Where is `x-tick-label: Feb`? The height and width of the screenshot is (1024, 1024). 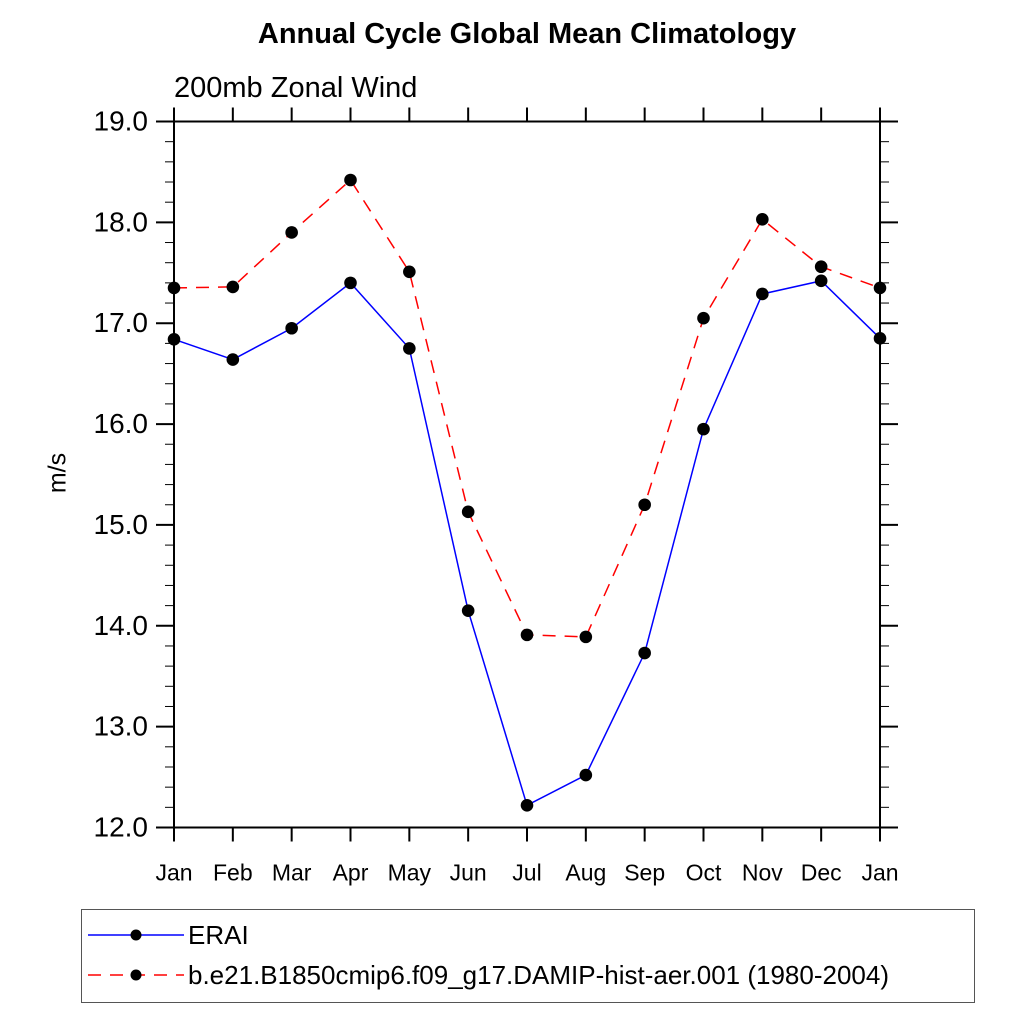 x-tick-label: Feb is located at coordinates (233, 873).